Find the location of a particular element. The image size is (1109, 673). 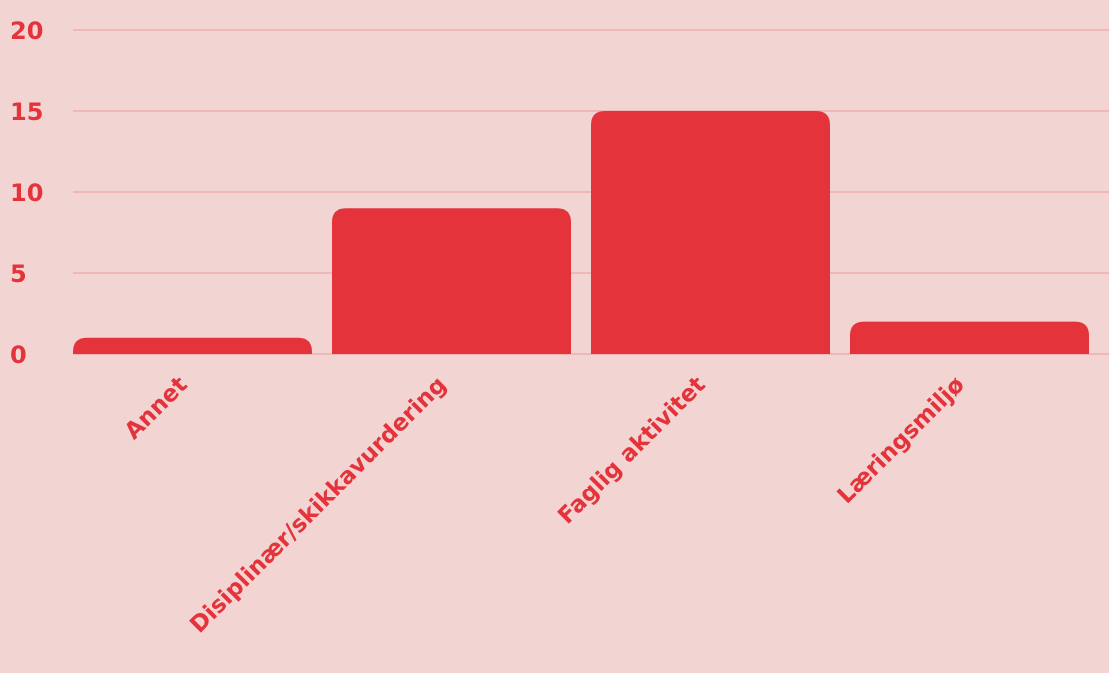

y-axis-ticks: 0 5 10 15 20 is located at coordinates (26, 193).